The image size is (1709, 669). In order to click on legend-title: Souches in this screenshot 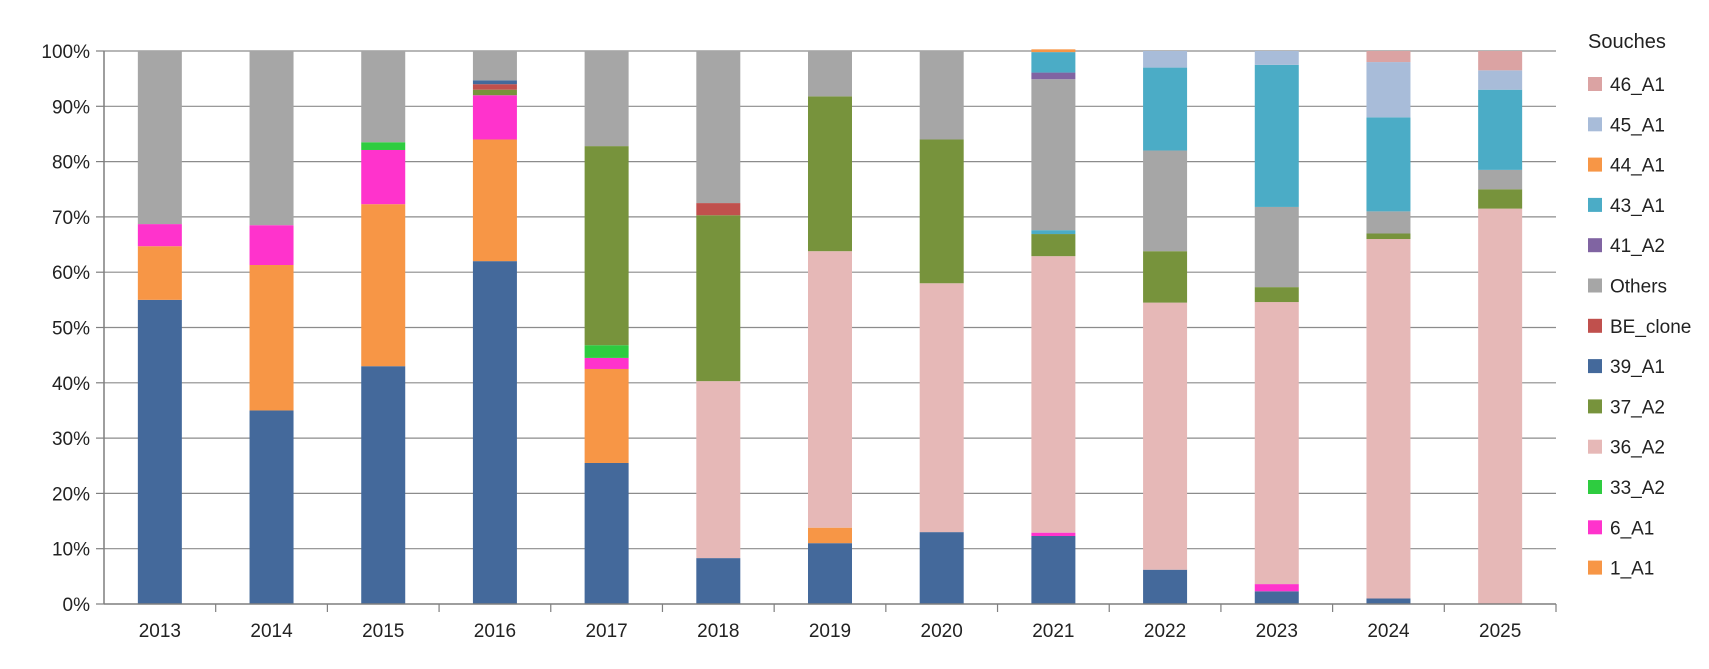, I will do `click(1627, 42)`.